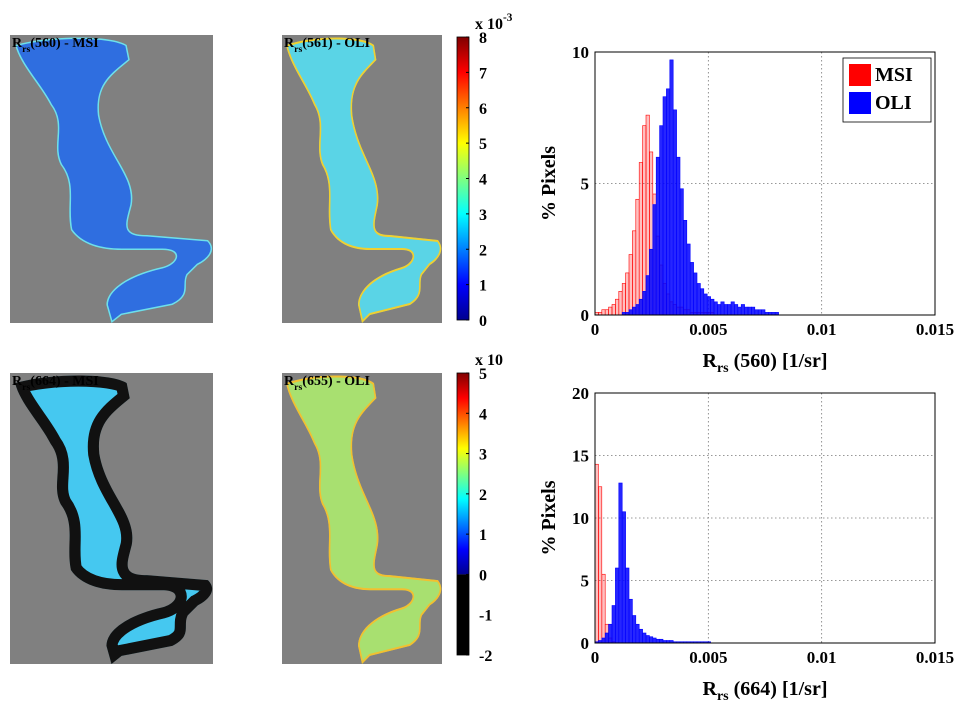 This screenshot has height=707, width=963. I want to click on x-axis-label: Rrs (560) [1/sr], so click(765, 363).